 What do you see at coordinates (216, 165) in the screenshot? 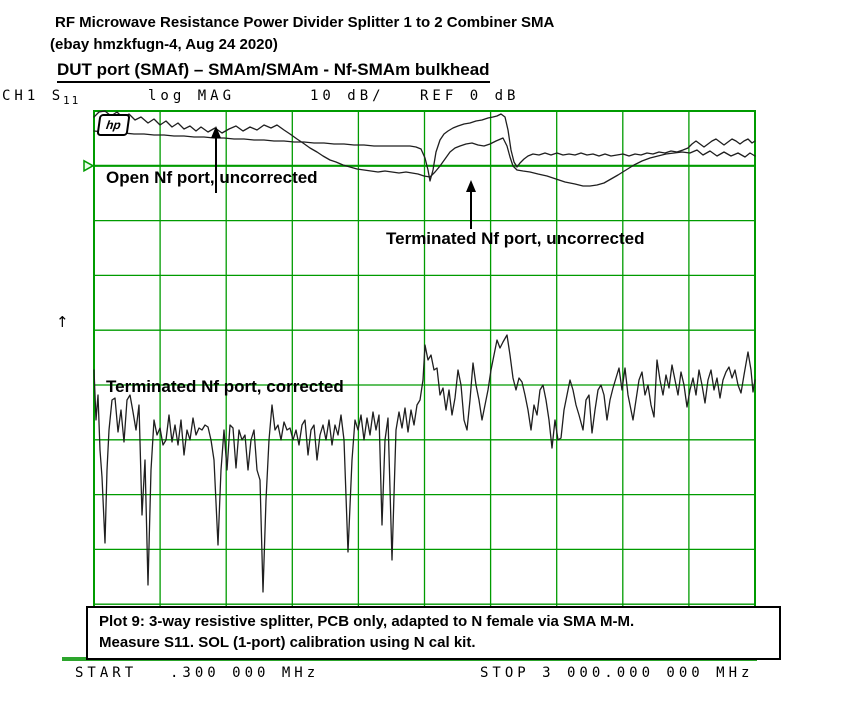
I see `open-trace-arrow-shaft` at bounding box center [216, 165].